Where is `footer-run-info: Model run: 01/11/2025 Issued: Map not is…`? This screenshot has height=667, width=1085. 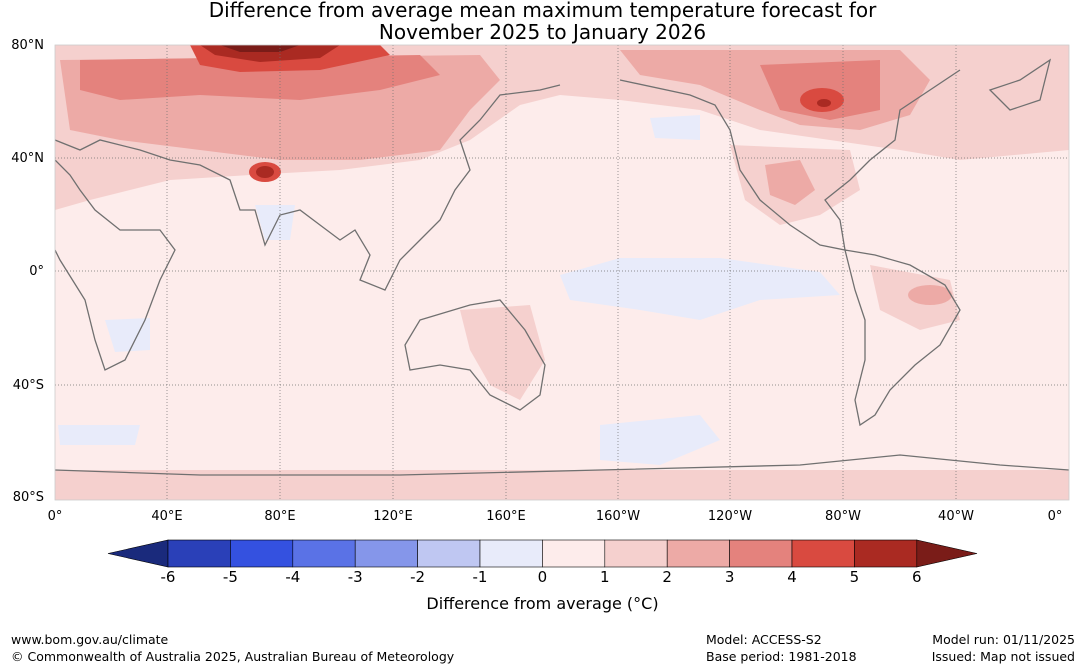
footer-run-info: Model run: 01/11/2025 Issued: Map not is… is located at coordinates (1003, 648).